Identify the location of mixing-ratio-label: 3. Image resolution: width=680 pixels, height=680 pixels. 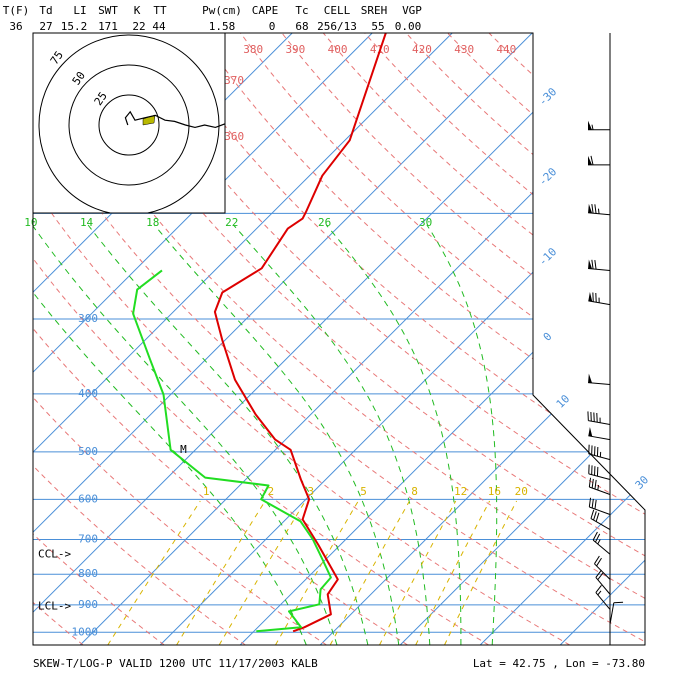
(310, 491).